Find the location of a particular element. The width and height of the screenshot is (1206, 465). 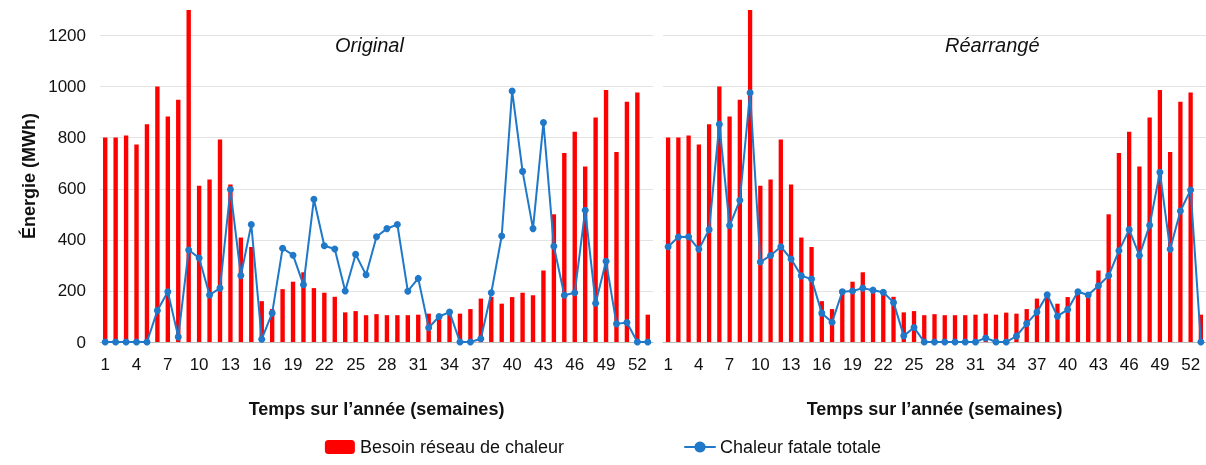

y-tick-label: 0 is located at coordinates (81, 342).